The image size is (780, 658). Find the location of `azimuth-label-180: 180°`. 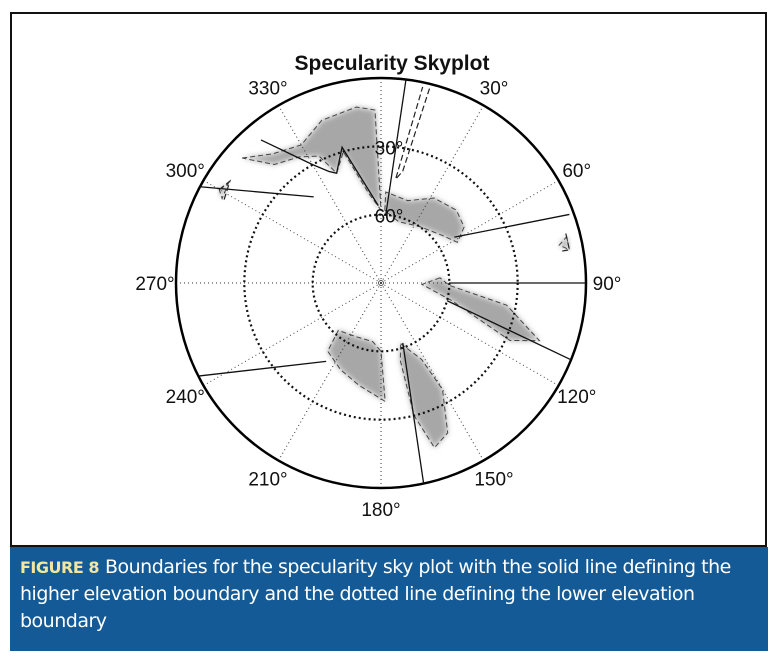

azimuth-label-180: 180° is located at coordinates (380, 510).